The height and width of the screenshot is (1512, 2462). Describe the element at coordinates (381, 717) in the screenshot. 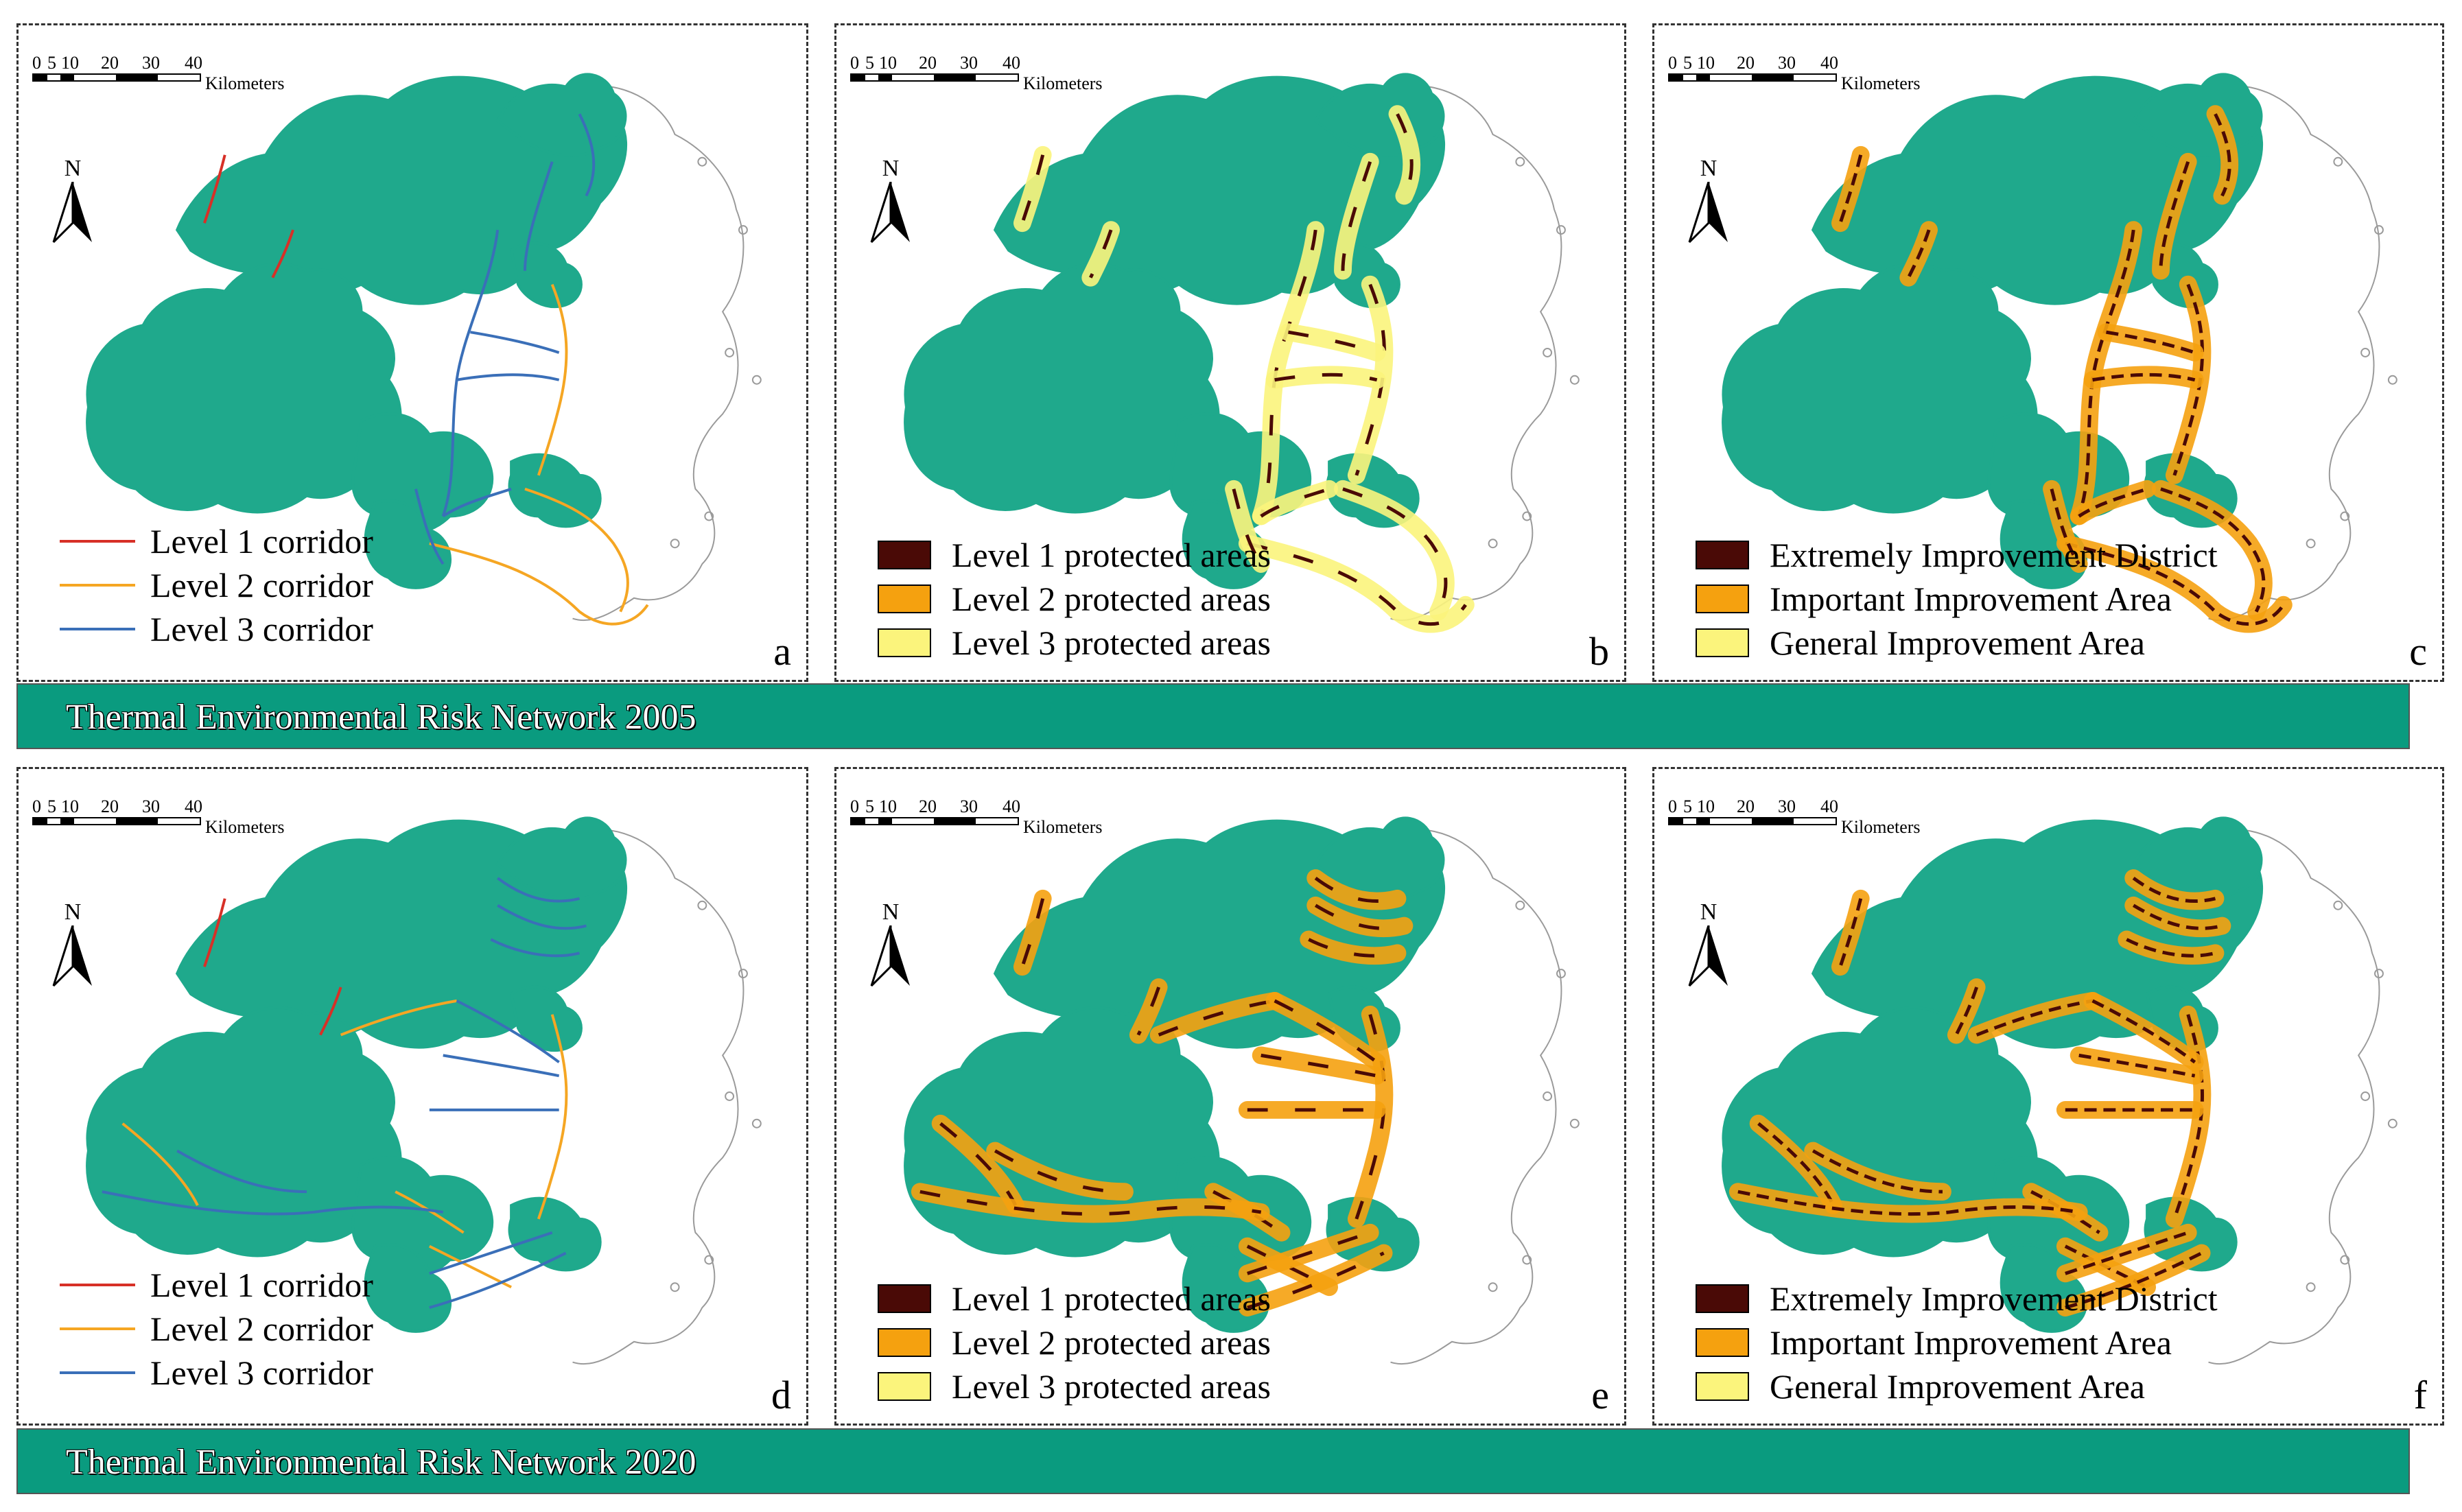

I see `banner-2005-title: Thermal Environmental Risk Network 2005` at that location.